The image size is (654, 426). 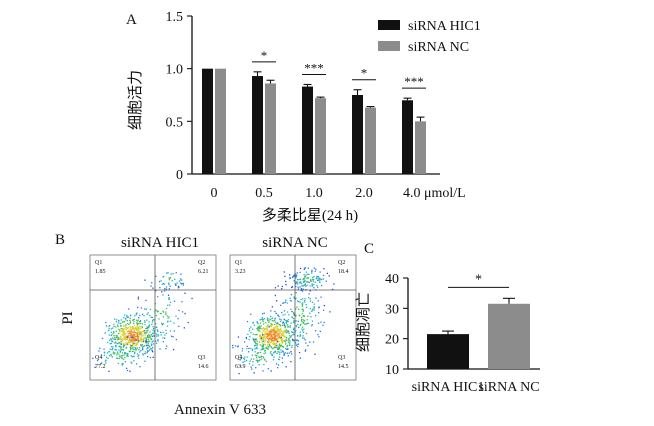 What do you see at coordinates (240, 367) in the screenshot?
I see `q4-value-nc: 63.9` at bounding box center [240, 367].